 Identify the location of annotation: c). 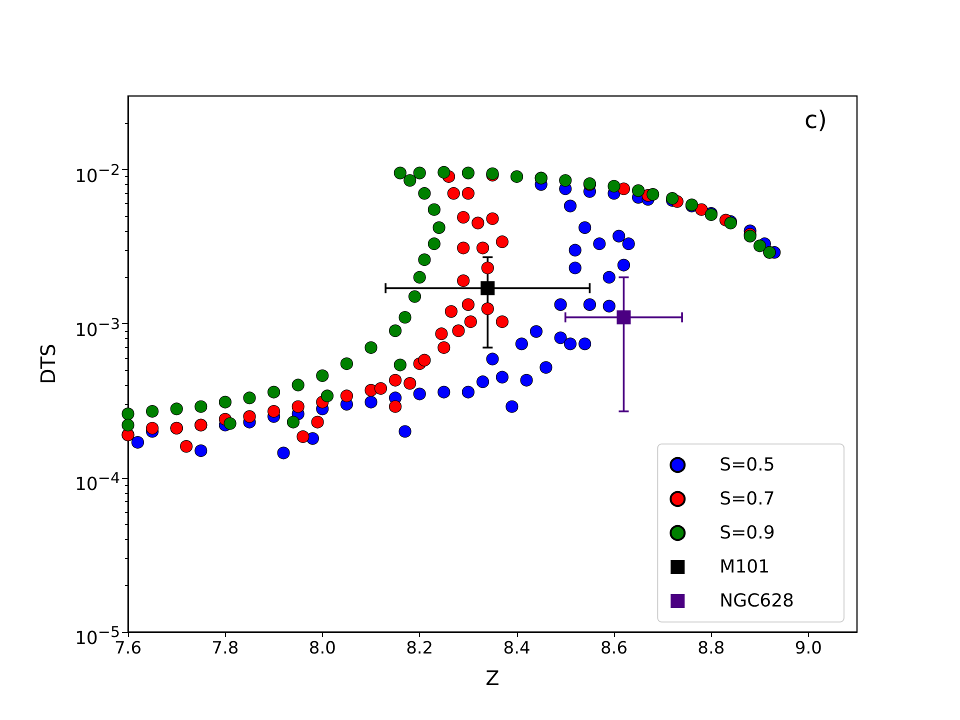
(816, 120).